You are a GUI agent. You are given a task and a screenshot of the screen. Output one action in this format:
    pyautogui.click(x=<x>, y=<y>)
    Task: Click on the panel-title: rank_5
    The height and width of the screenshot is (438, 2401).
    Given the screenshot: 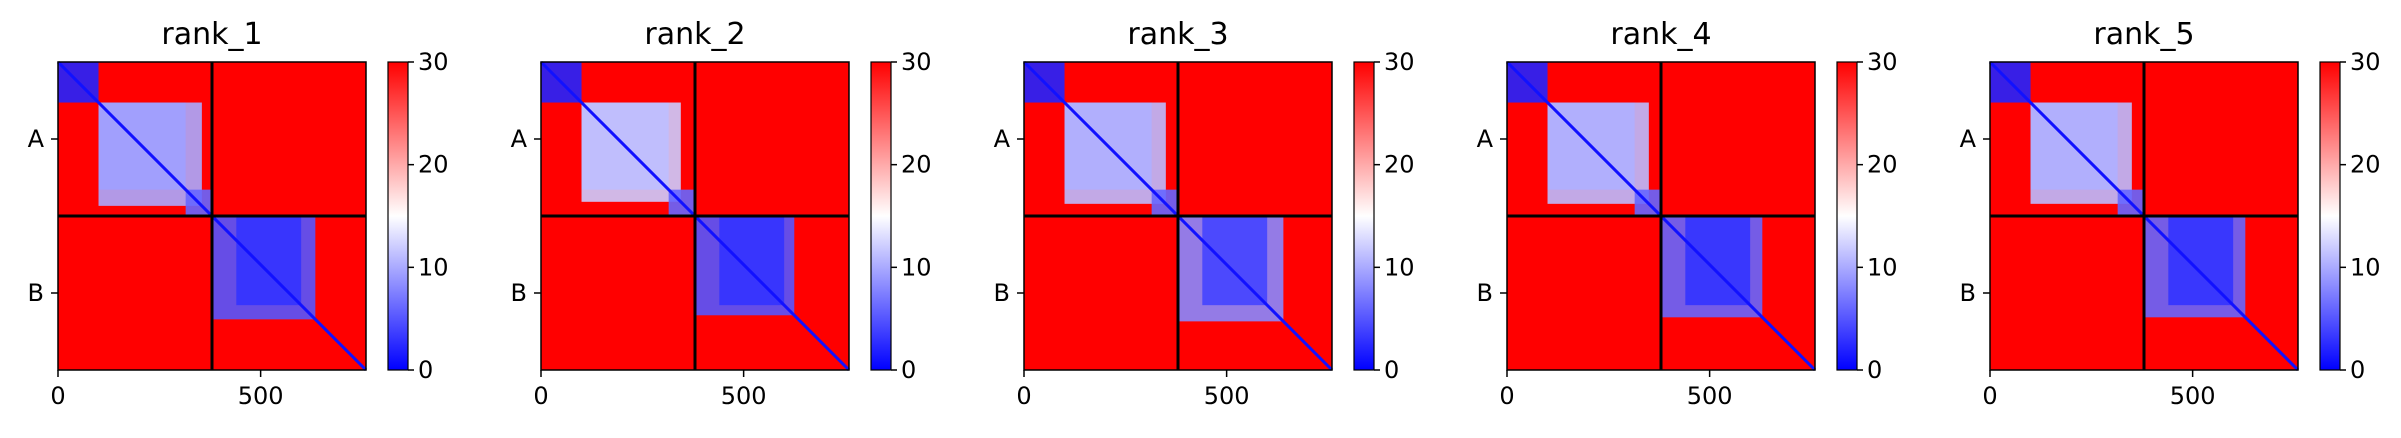 What is the action you would take?
    pyautogui.click(x=2143, y=34)
    